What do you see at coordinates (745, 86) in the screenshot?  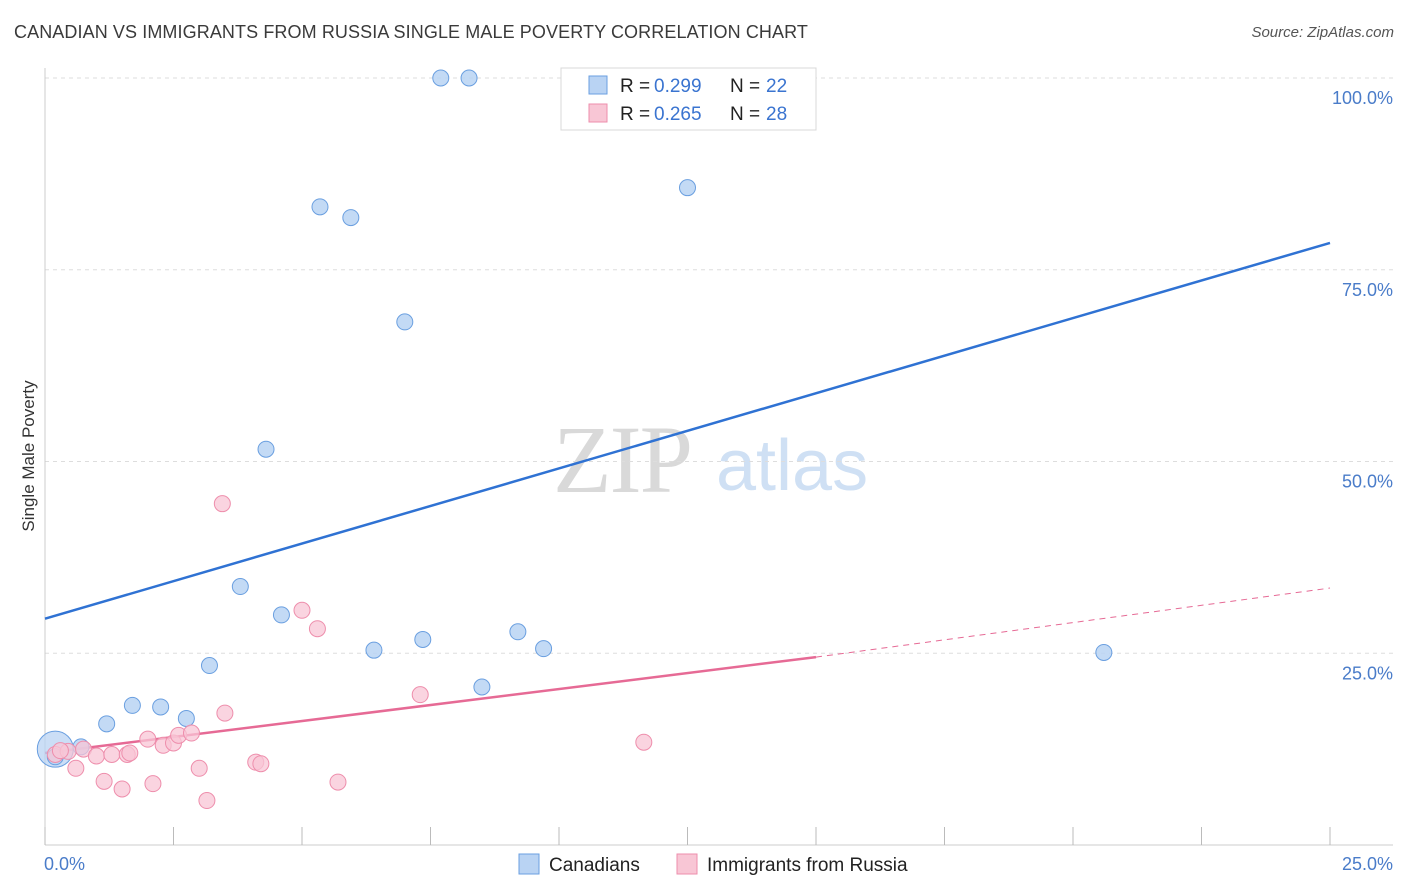 I see `legend-n-label-1: N =` at bounding box center [745, 86].